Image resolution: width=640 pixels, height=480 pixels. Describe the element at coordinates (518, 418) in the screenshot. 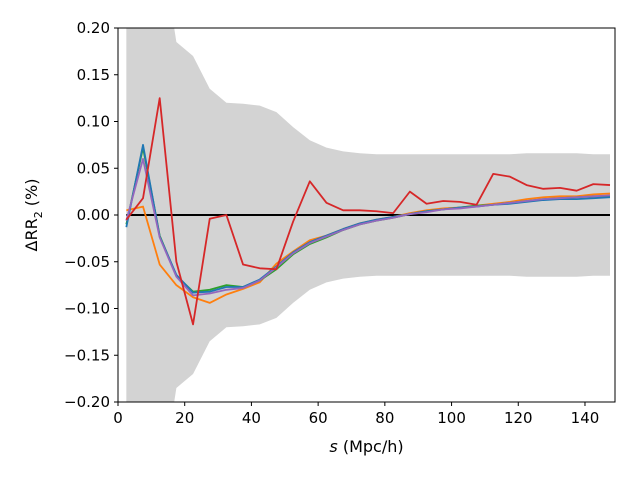

I see `x-tick-label: 120` at that location.